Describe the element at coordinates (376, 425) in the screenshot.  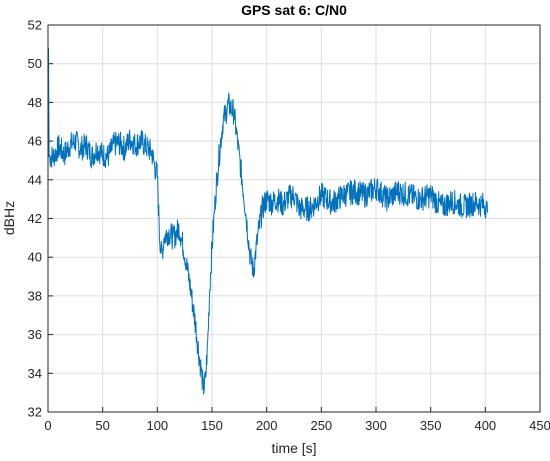
I see `x-tick-label: 300` at that location.